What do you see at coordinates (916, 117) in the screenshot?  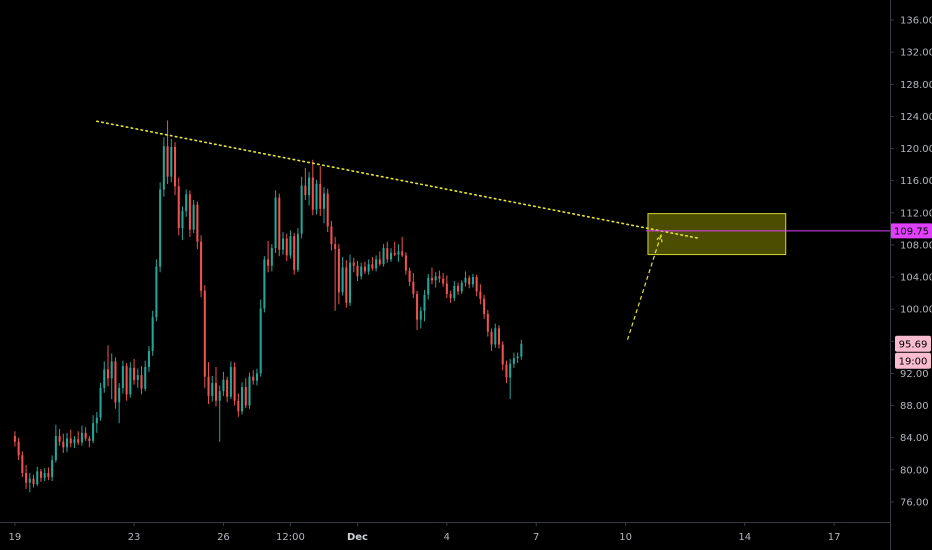 I see `y-tick-label: 124.00` at bounding box center [916, 117].